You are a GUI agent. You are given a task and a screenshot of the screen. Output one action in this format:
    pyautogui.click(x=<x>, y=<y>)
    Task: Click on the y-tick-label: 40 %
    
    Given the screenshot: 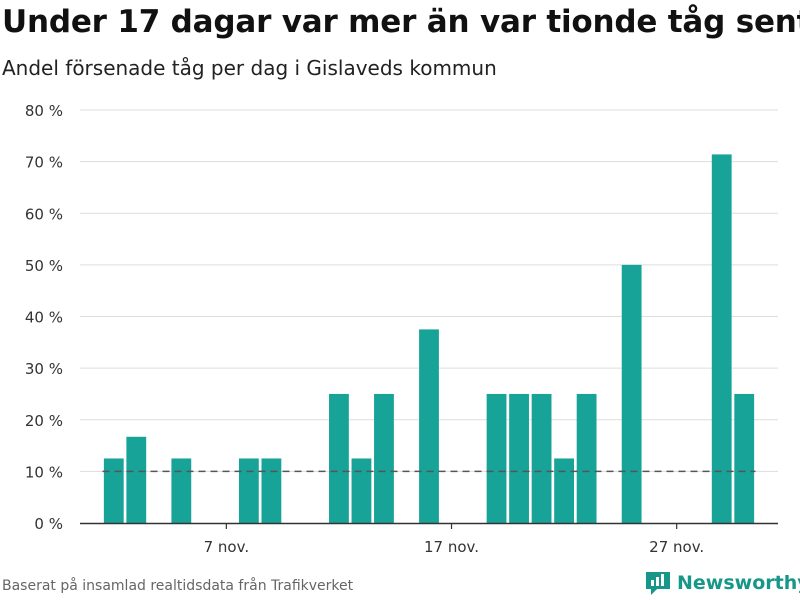 What is the action you would take?
    pyautogui.click(x=44, y=318)
    